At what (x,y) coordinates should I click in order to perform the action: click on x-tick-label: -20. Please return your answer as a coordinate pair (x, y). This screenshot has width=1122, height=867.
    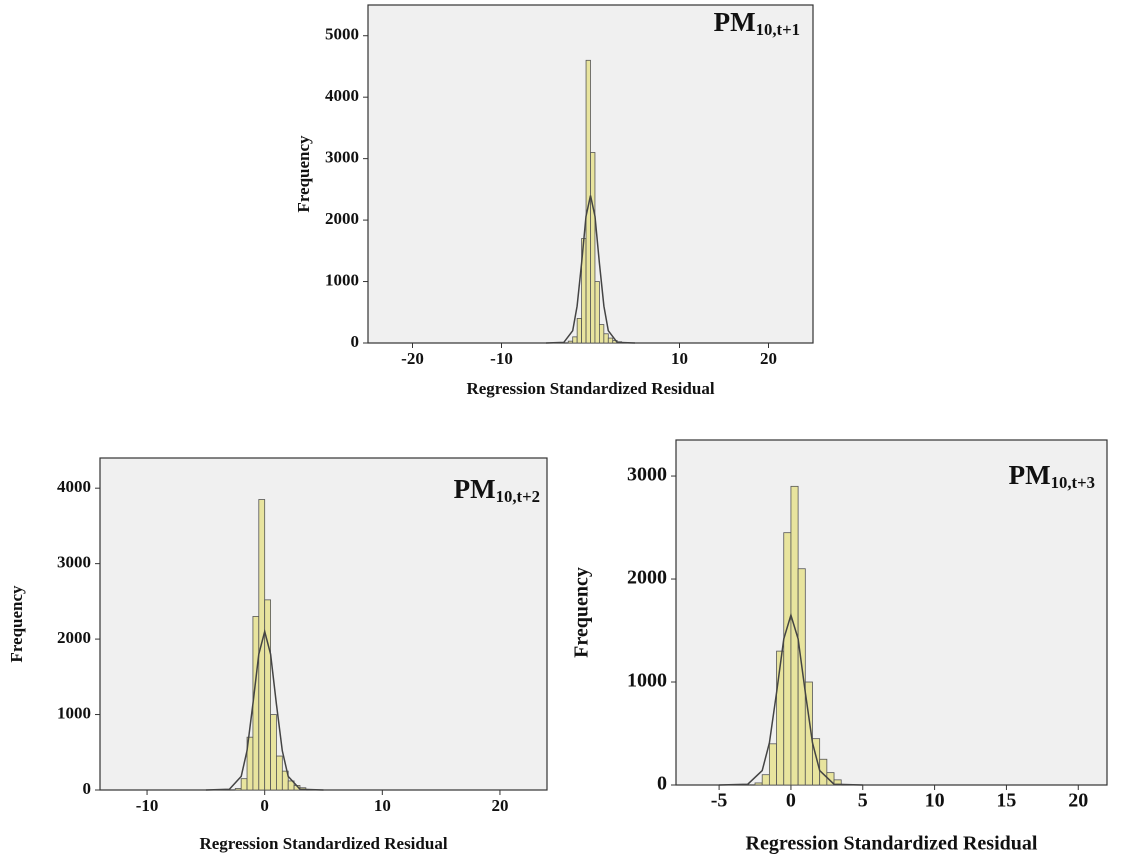
    Looking at the image, I should click on (412, 358).